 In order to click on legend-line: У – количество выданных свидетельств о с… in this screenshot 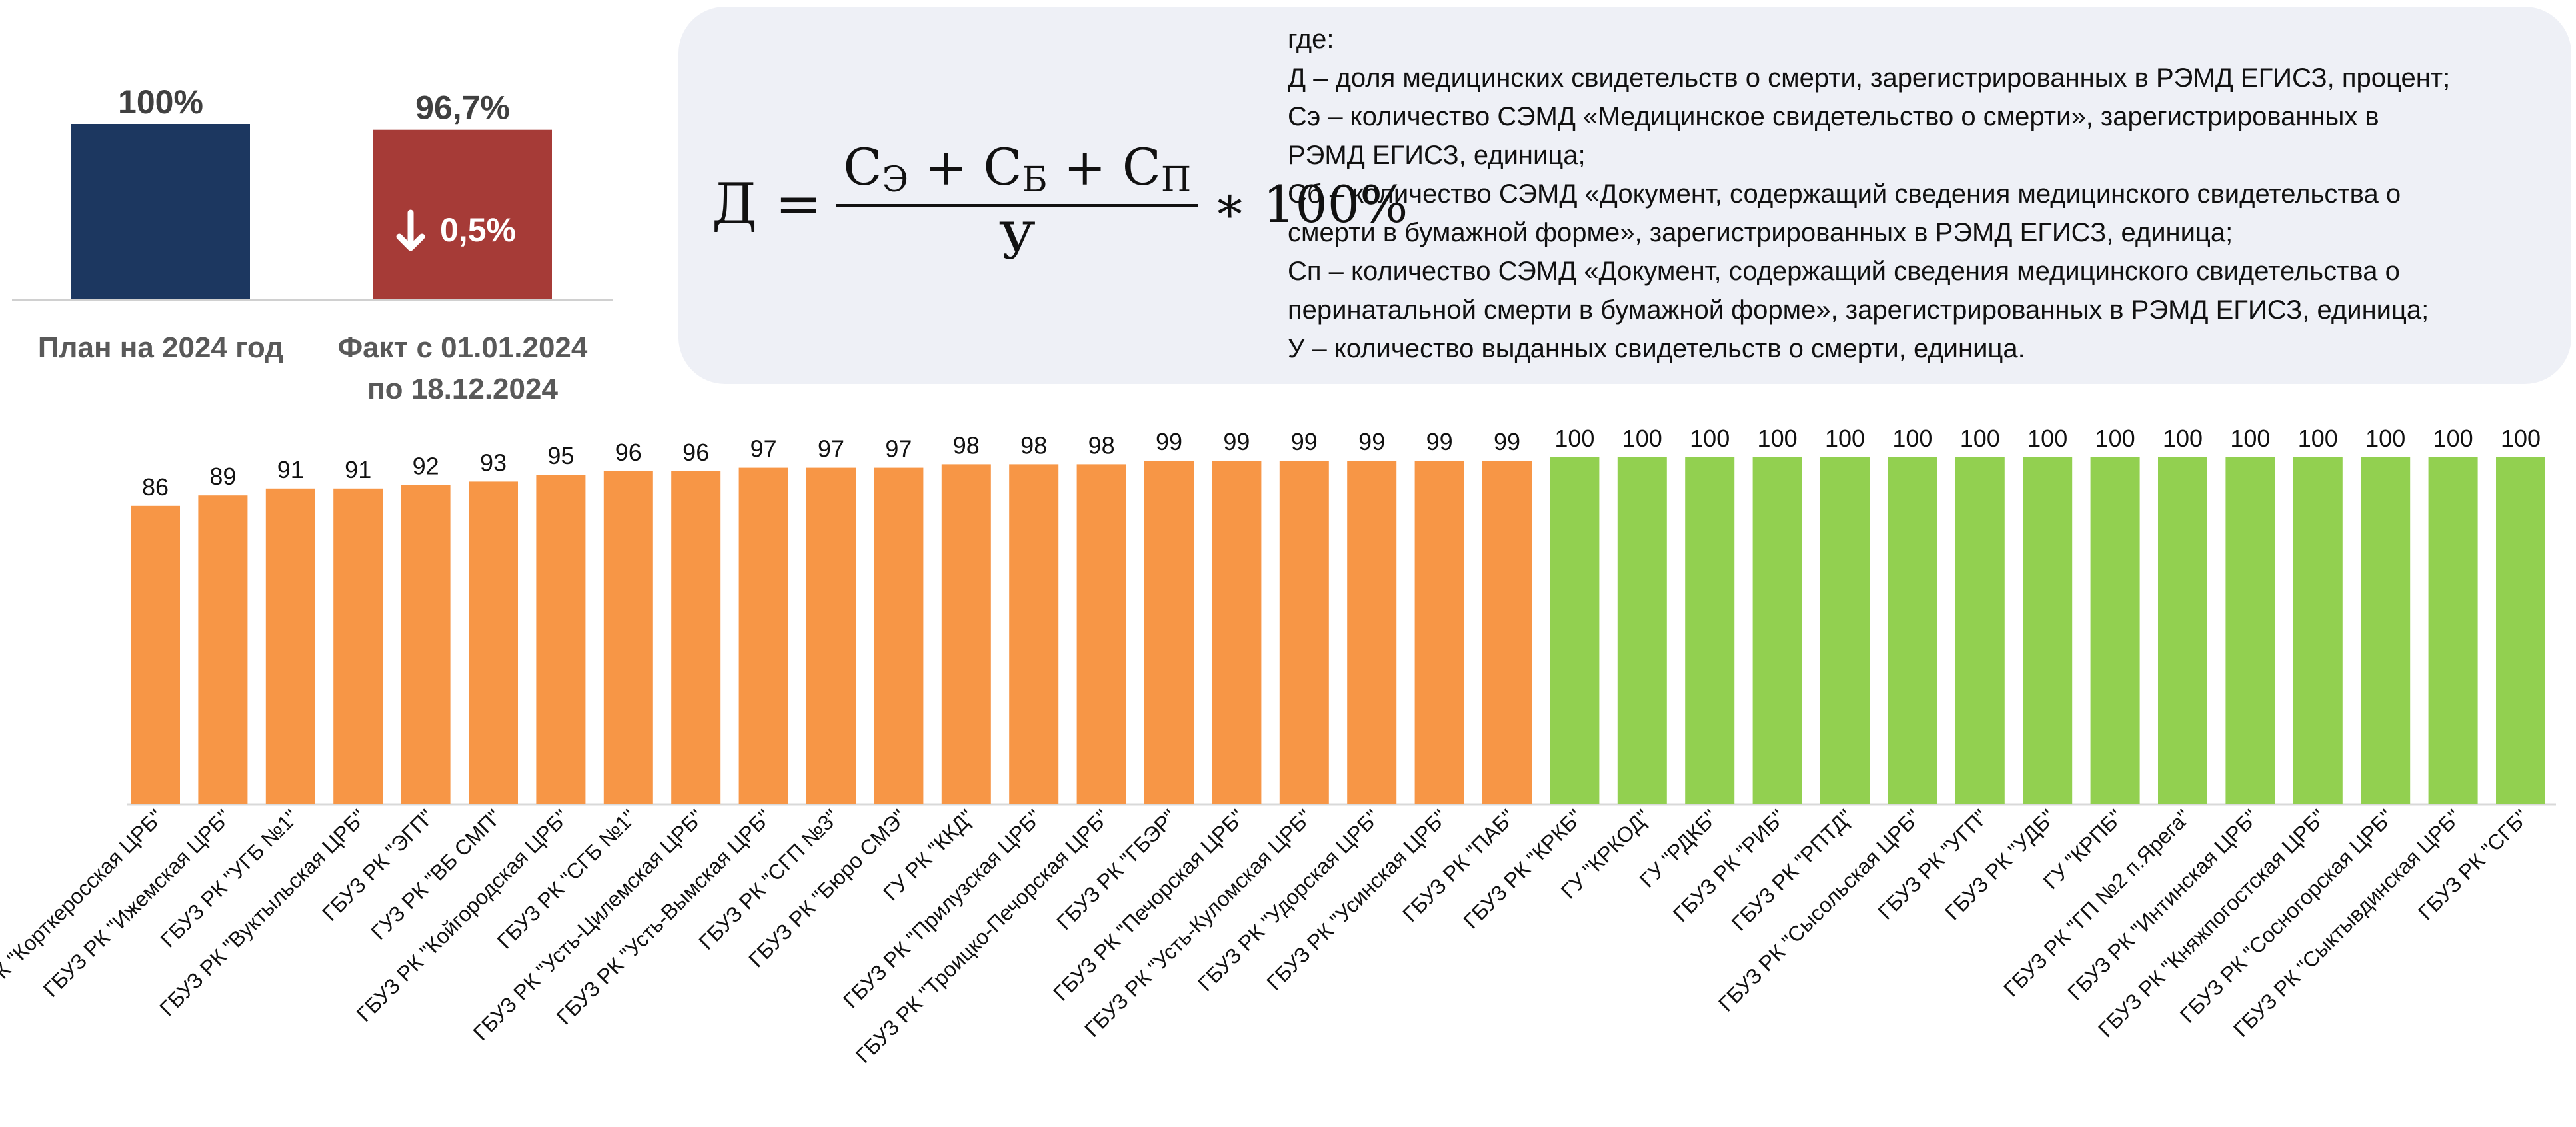, I will do `click(1657, 348)`.